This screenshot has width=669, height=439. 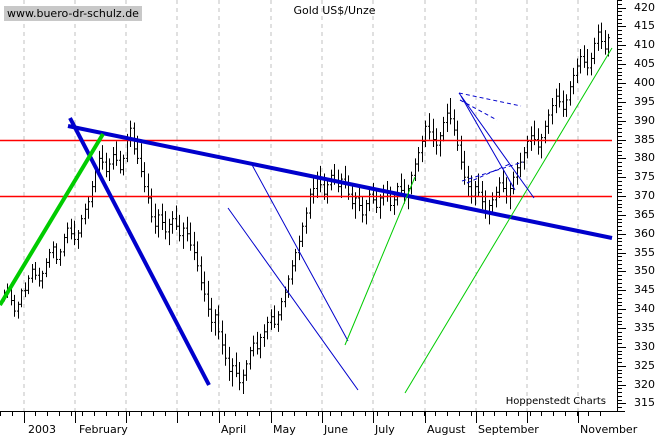 What do you see at coordinates (234, 429) in the screenshot?
I see `x-axis-tick-label: April` at bounding box center [234, 429].